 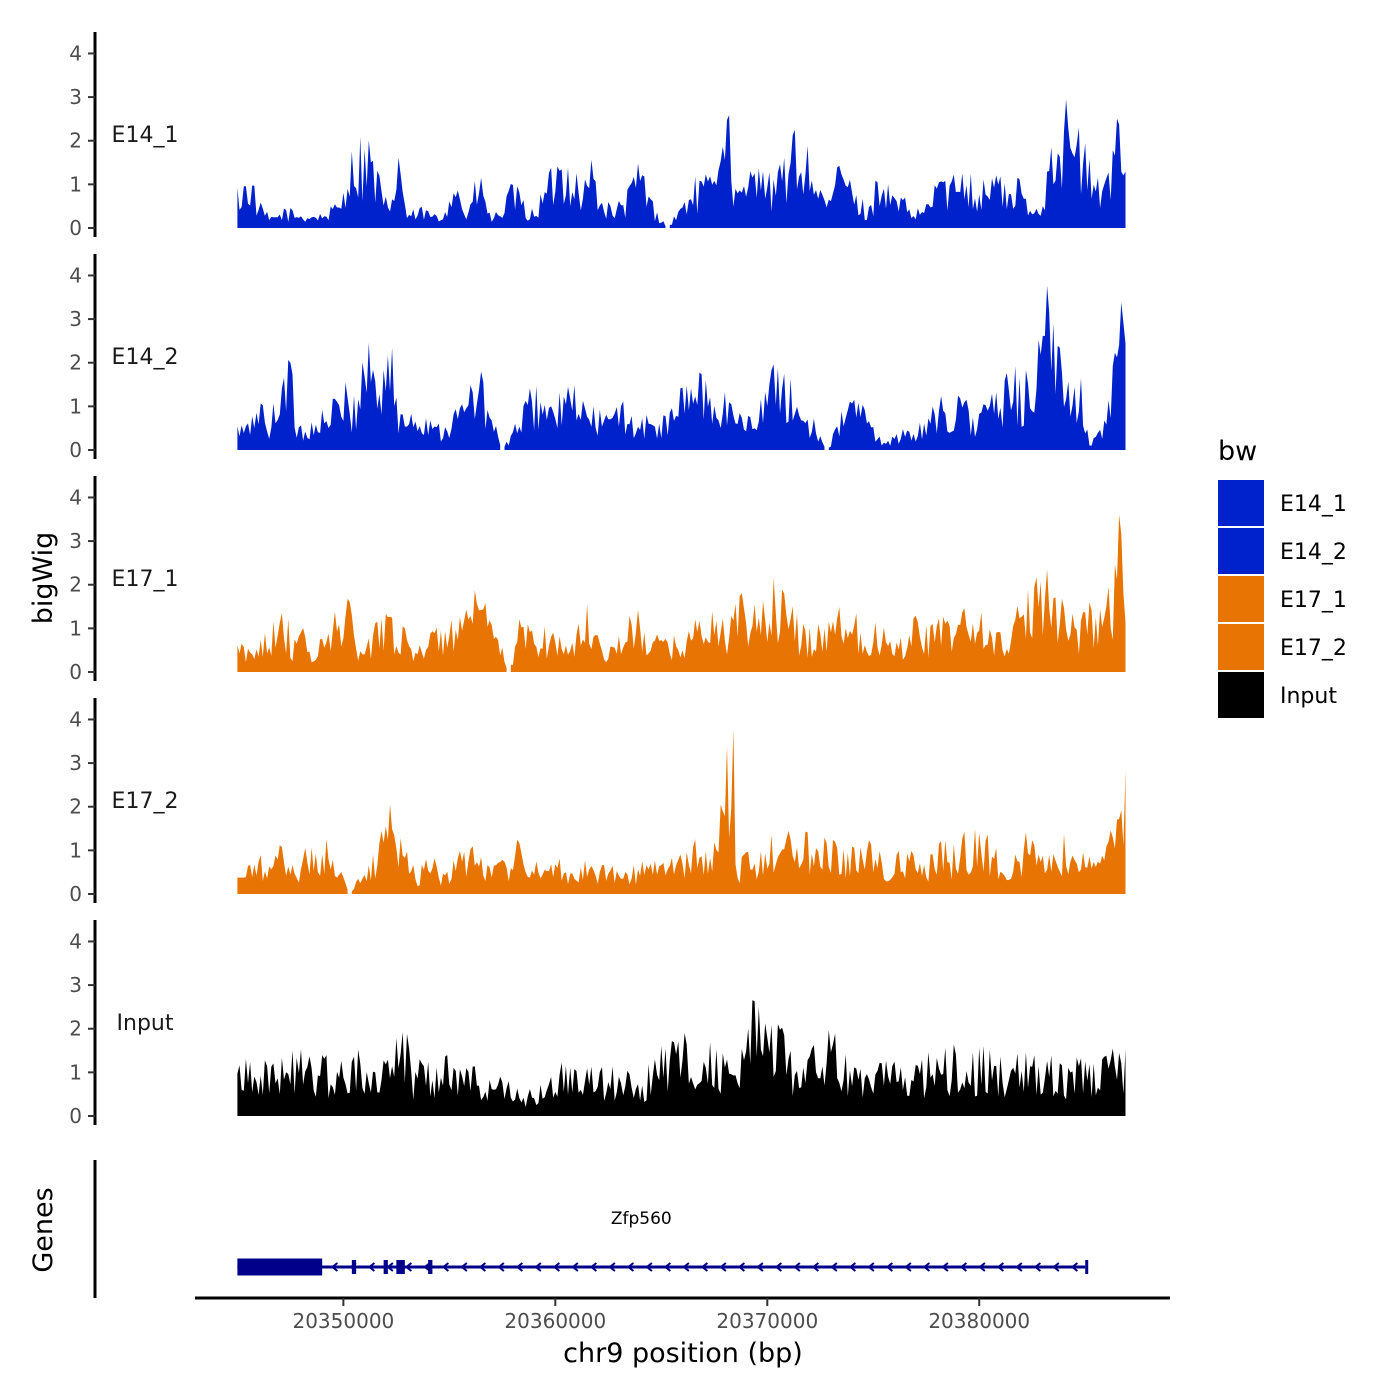 I want to click on legend-label: Input, so click(x=1308, y=696).